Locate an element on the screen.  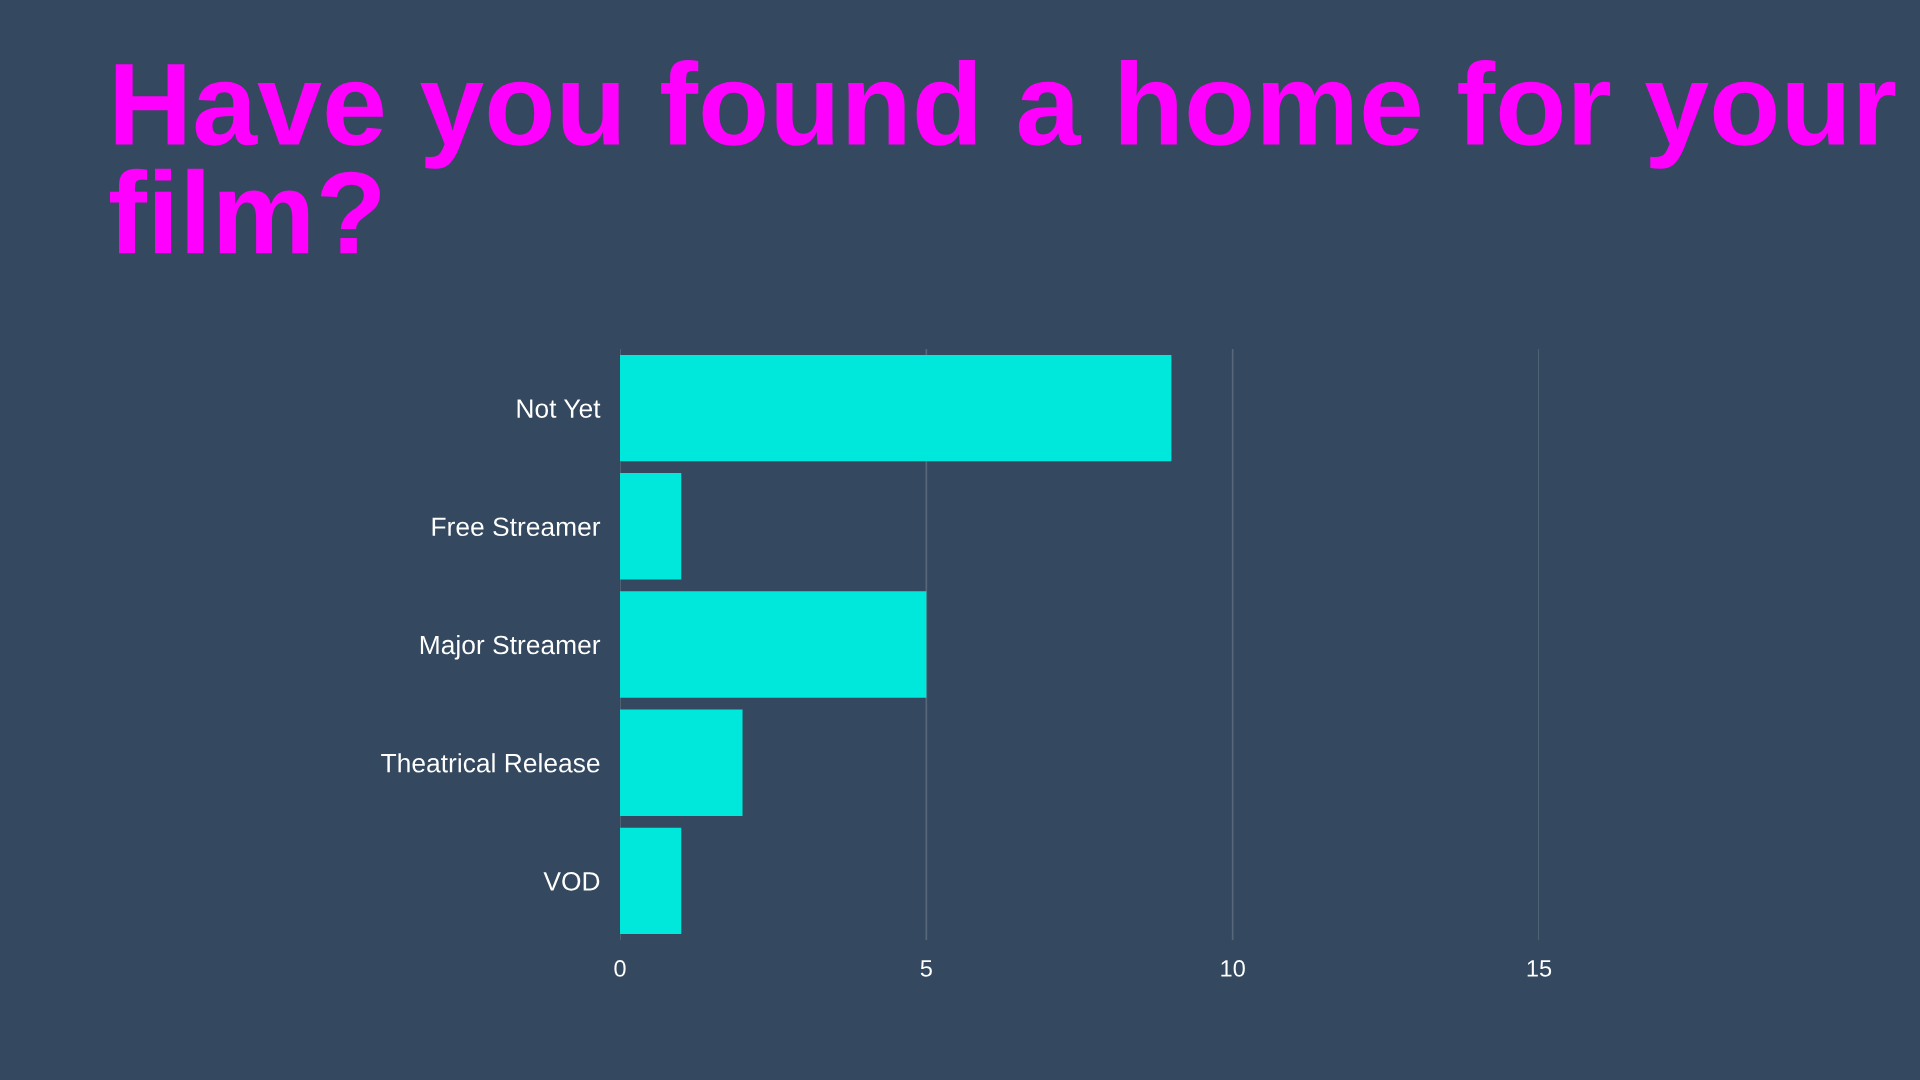
x-tick-label: 10 is located at coordinates (1233, 968).